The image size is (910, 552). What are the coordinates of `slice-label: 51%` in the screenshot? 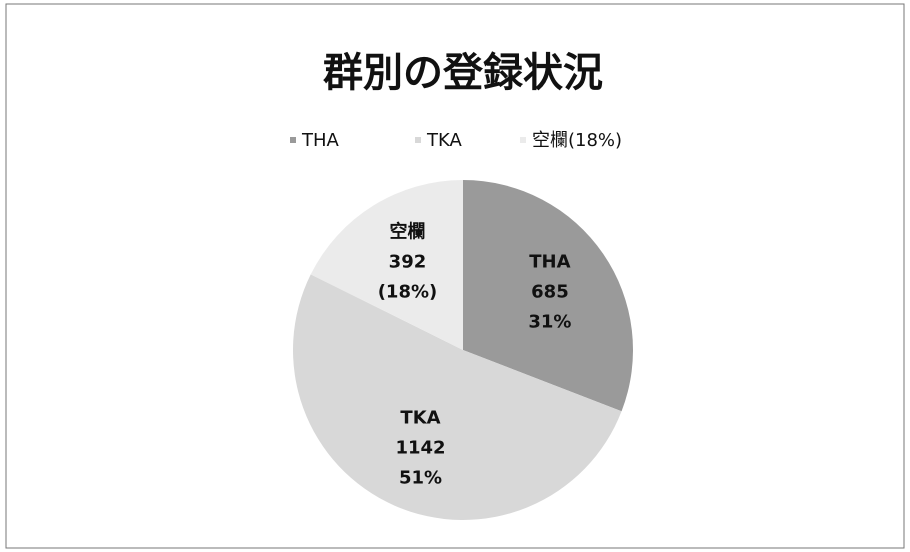 It's located at (420, 477).